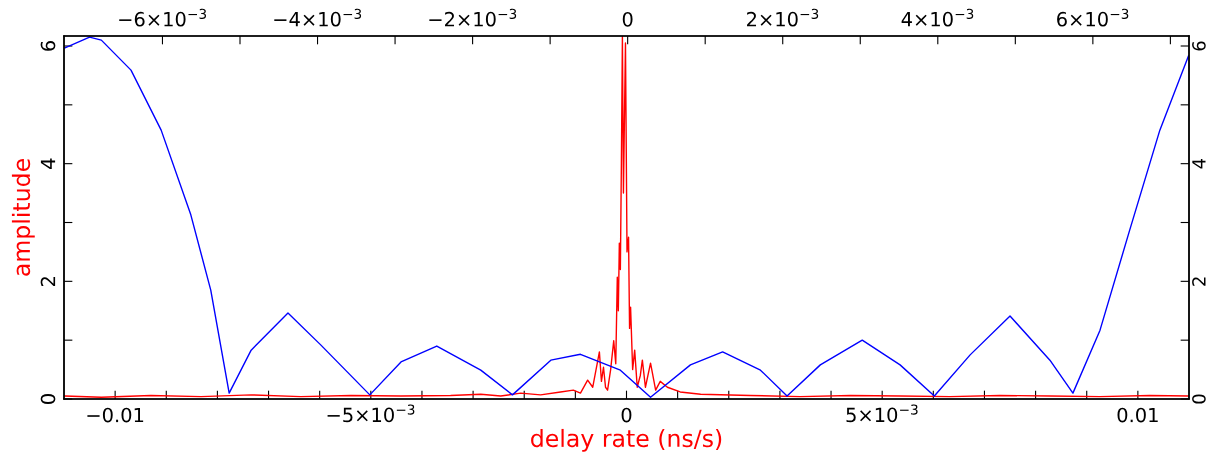 The image size is (1207, 454). I want to click on y-tick-label: 4, so click(48, 163).